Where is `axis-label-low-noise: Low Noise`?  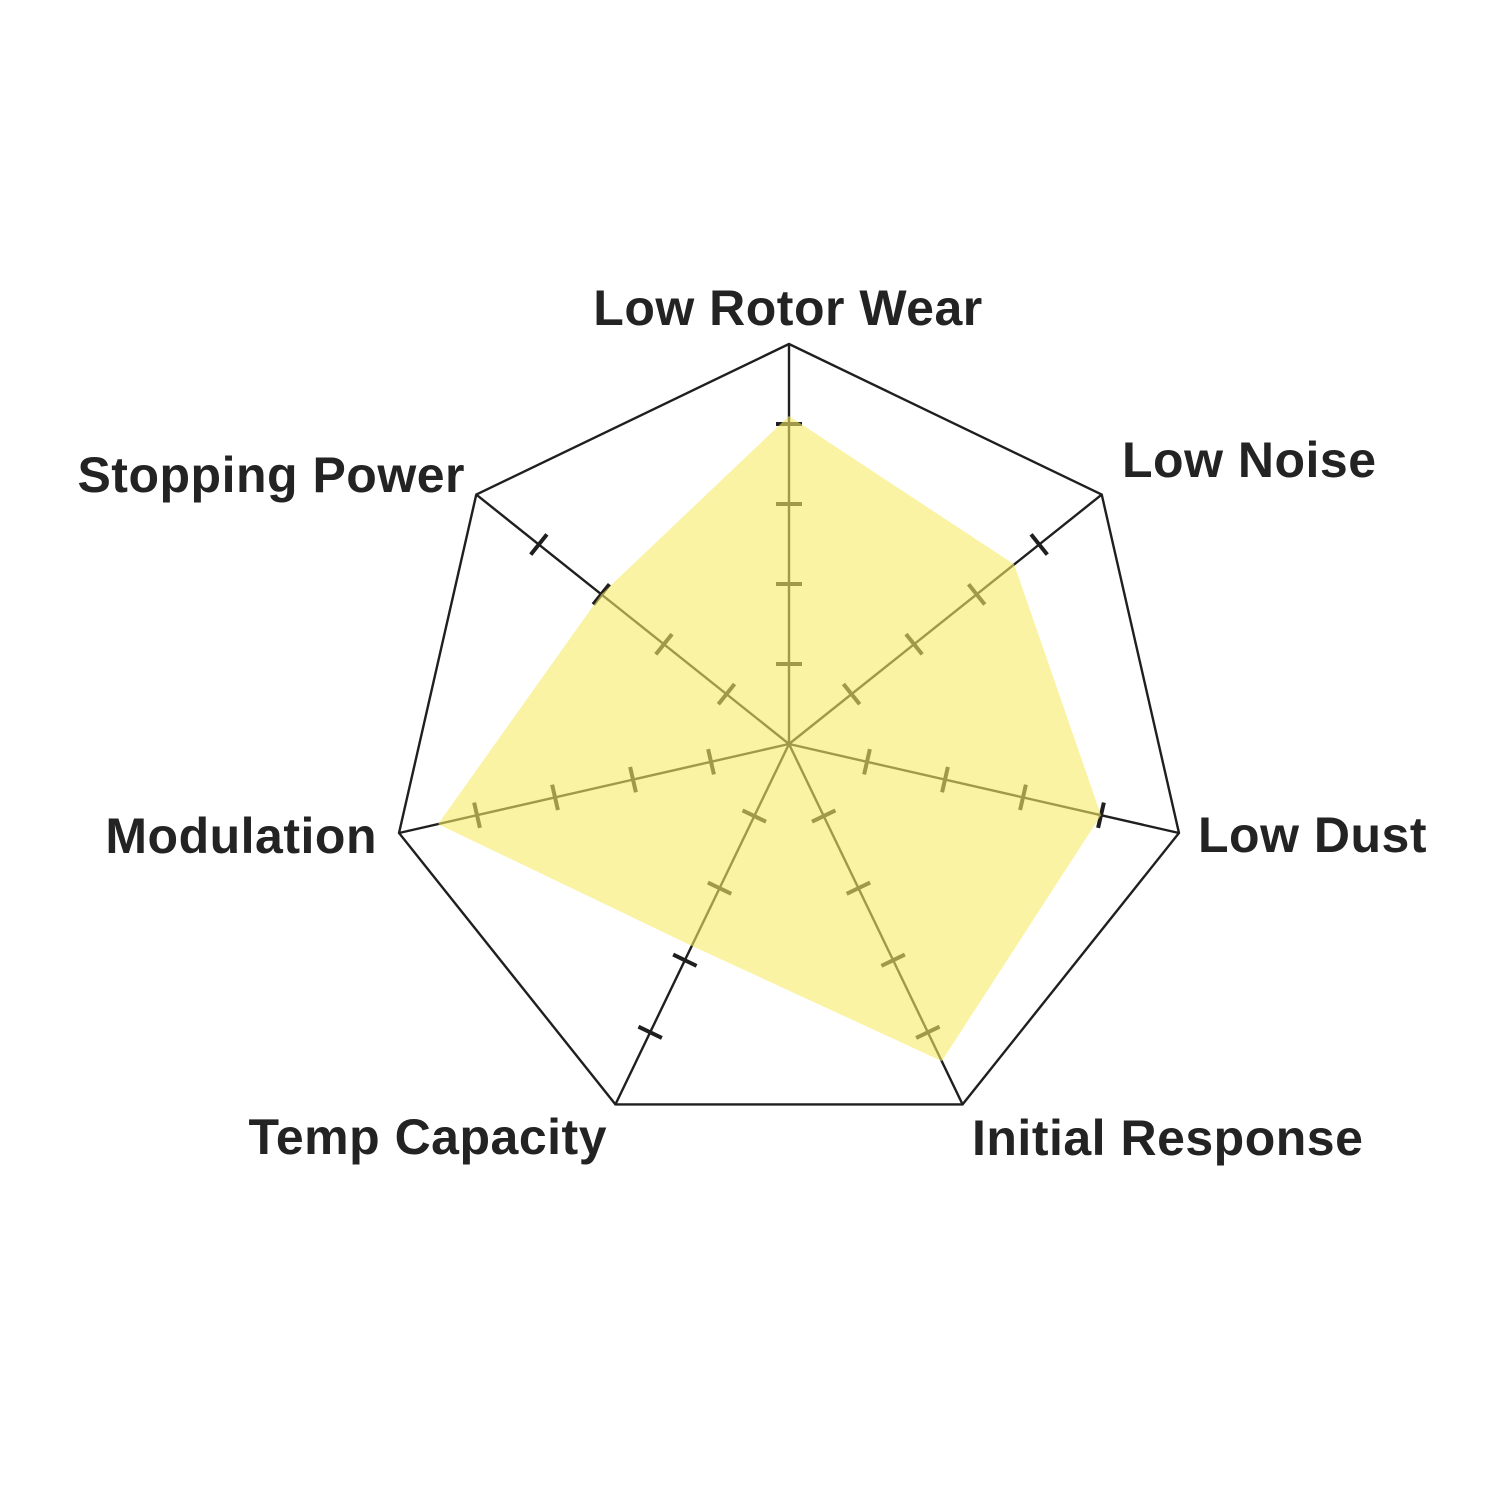 axis-label-low-noise: Low Noise is located at coordinates (1249, 460).